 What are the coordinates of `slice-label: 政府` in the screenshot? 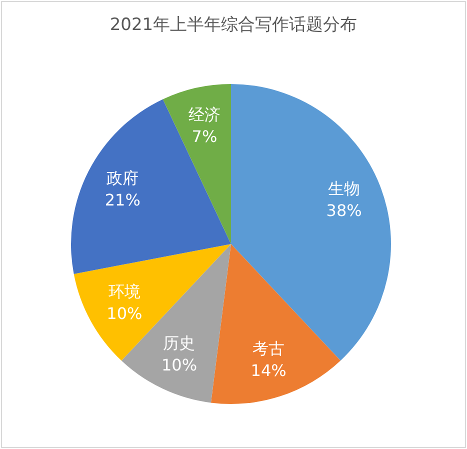 It's located at (122, 178).